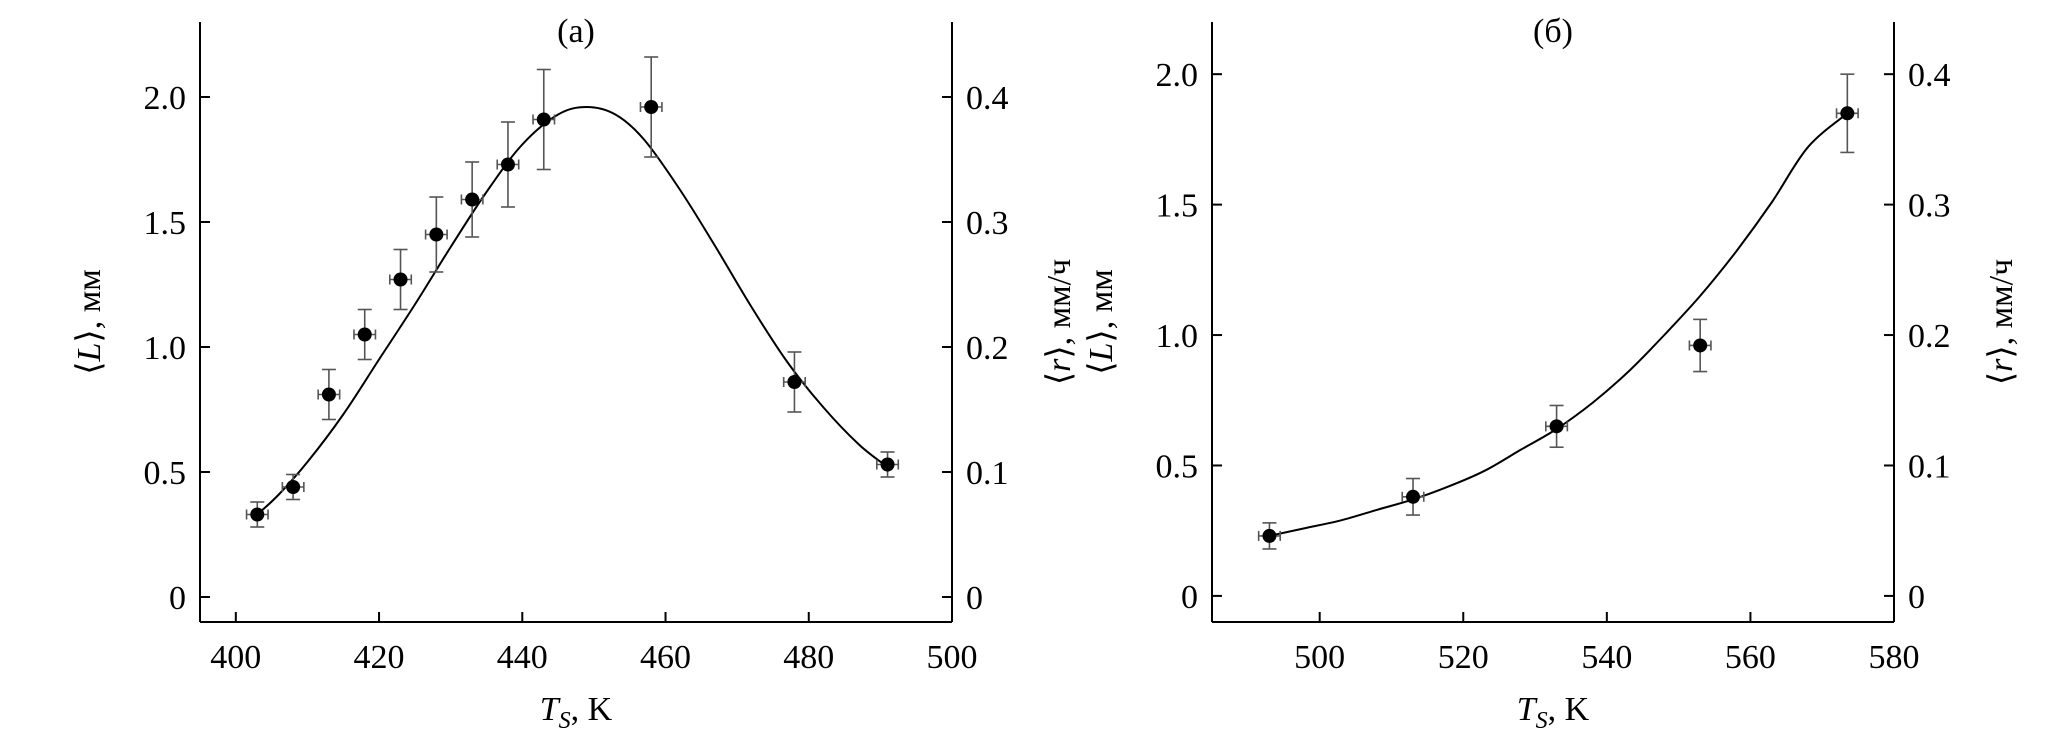  What do you see at coordinates (576, 31) in the screenshot?
I see `panel-label: (а)` at bounding box center [576, 31].